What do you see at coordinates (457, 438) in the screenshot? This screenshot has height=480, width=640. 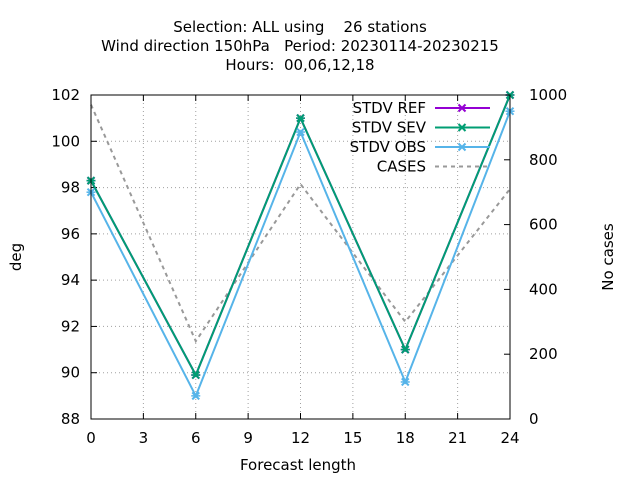 I see `x-tick-label: 21` at bounding box center [457, 438].